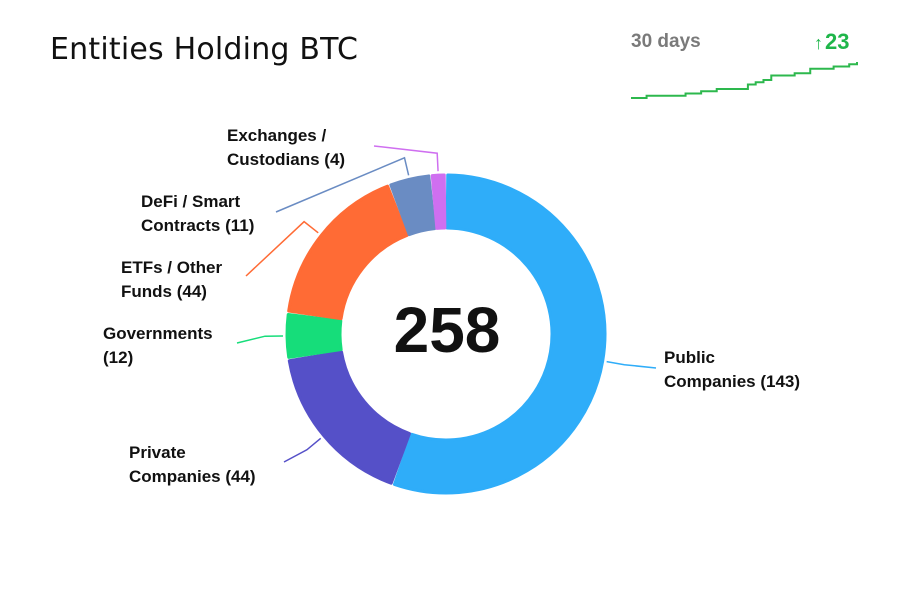 This screenshot has width=908, height=604. What do you see at coordinates (732, 370) in the screenshot?
I see `label-public-companies: Public Companies (143)` at bounding box center [732, 370].